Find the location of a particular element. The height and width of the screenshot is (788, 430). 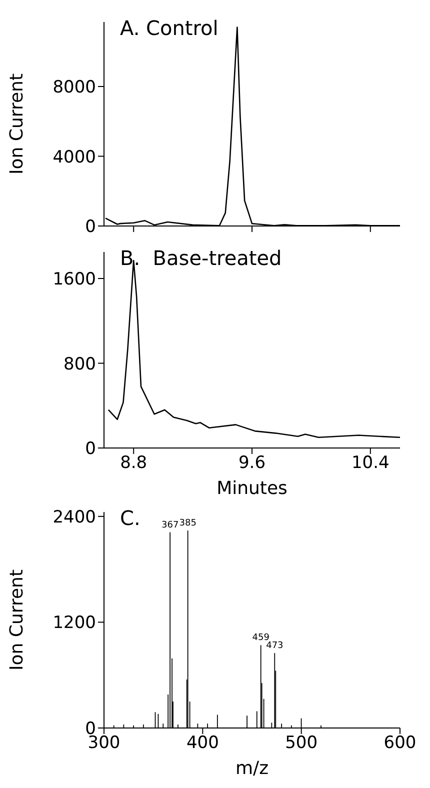

y-tick-label: 1200 is located at coordinates (74, 623).